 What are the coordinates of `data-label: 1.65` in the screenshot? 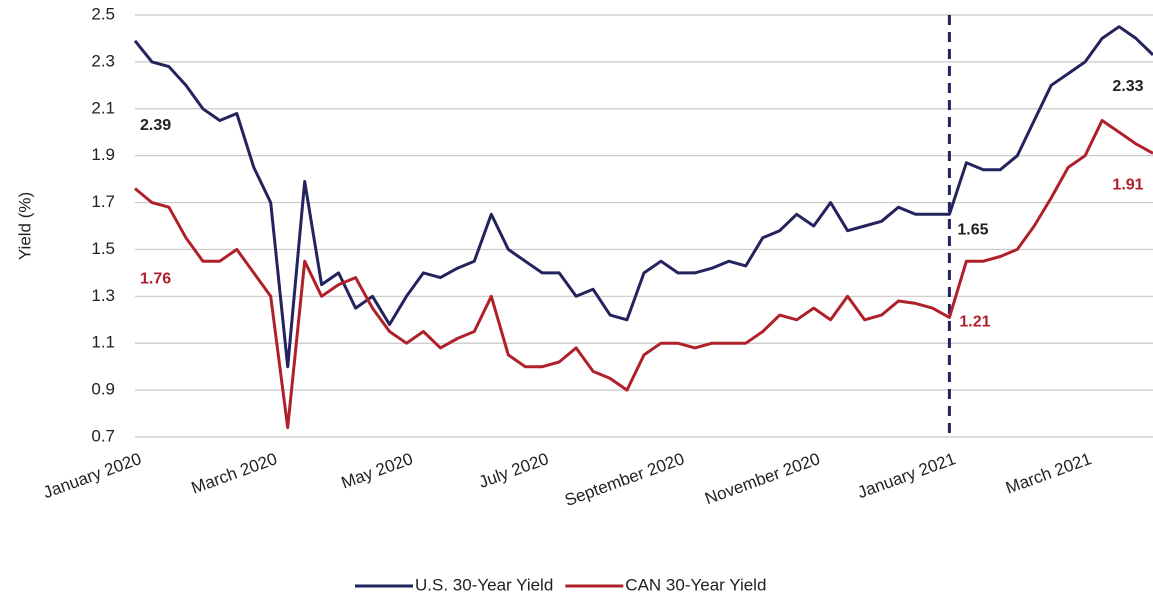 It's located at (972, 229).